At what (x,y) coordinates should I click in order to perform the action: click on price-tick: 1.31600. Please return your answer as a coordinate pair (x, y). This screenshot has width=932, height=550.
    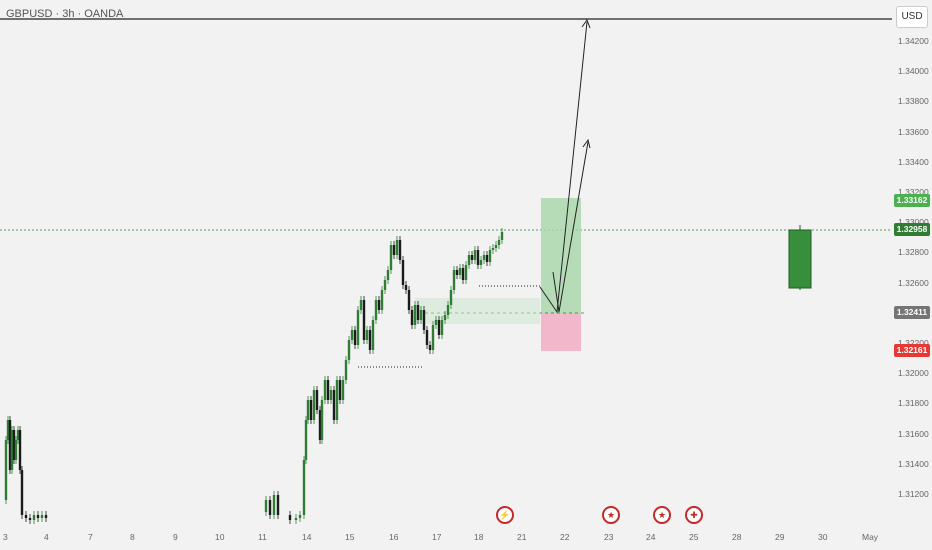
    Looking at the image, I should click on (913, 433).